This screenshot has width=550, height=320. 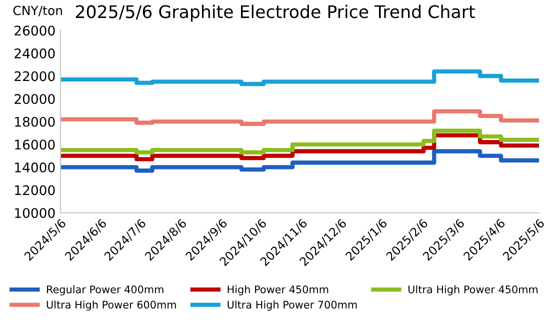 What do you see at coordinates (35, 145) in the screenshot?
I see `y-tick-label: 16000` at bounding box center [35, 145].